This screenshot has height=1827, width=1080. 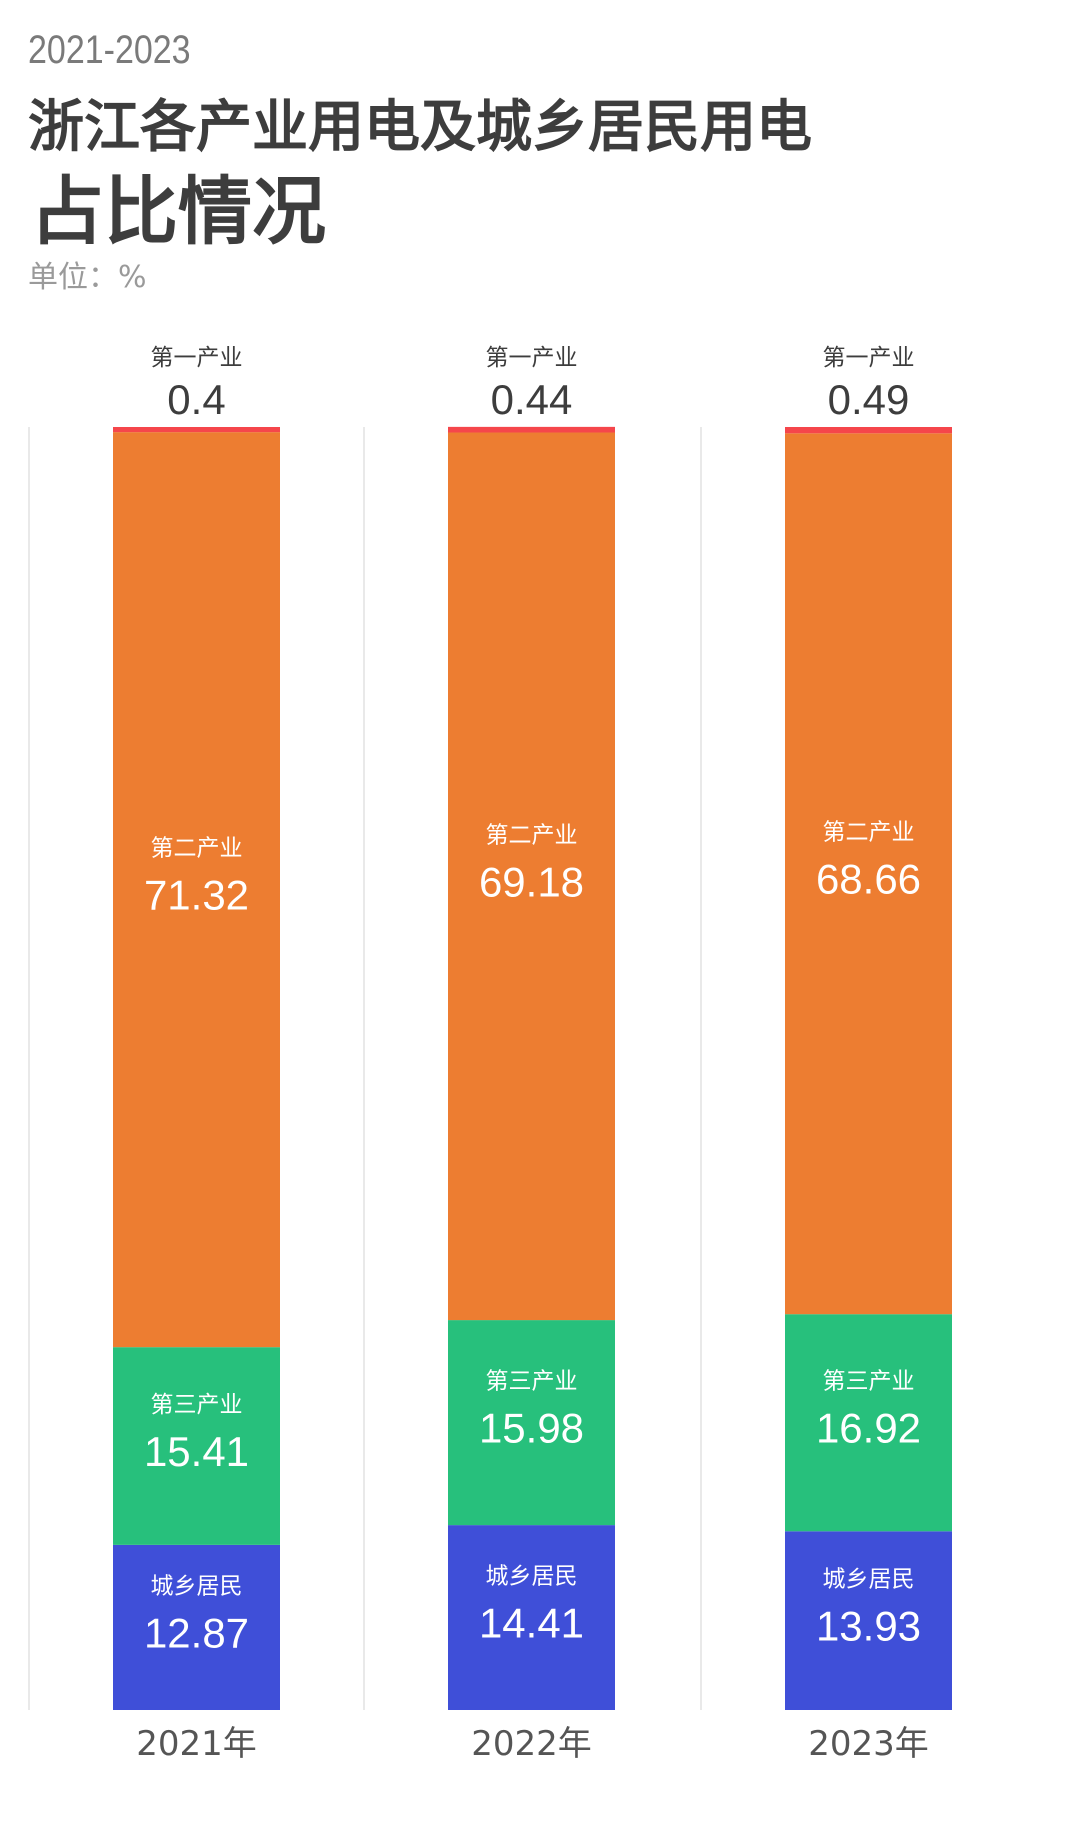 What do you see at coordinates (420, 127) in the screenshot?
I see `chart-title: 浙江各产业用电及城乡居民用电` at bounding box center [420, 127].